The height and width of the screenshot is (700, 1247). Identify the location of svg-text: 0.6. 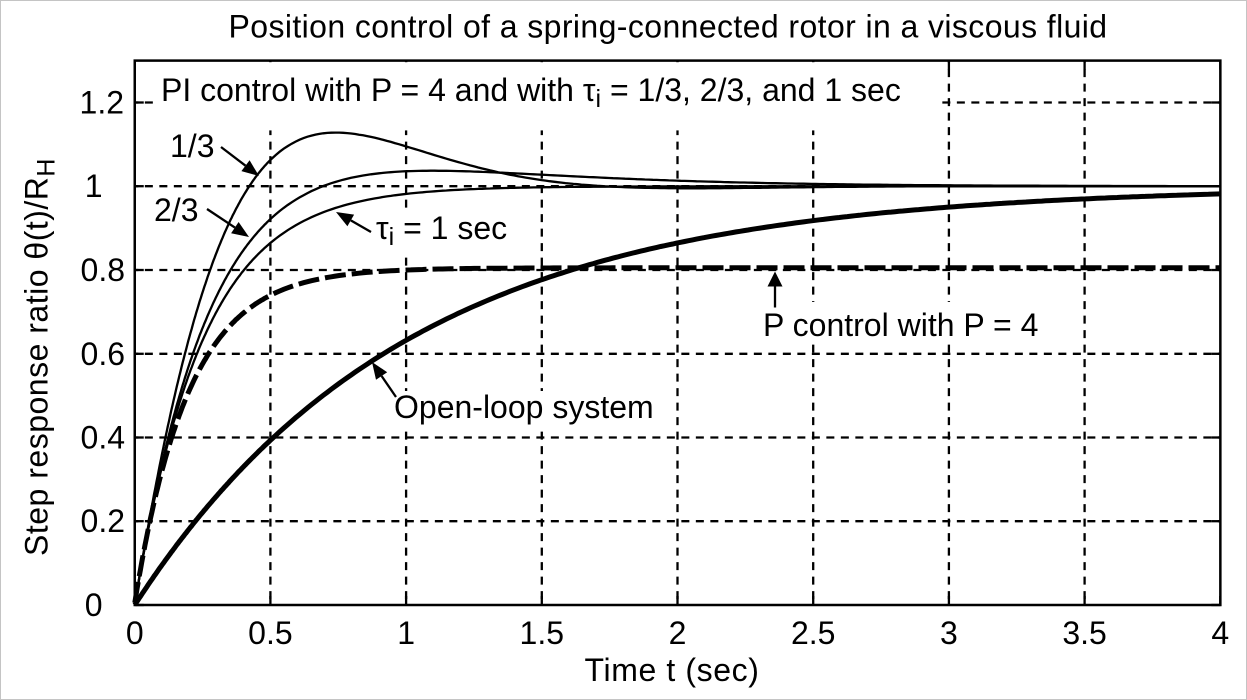
(103, 354).